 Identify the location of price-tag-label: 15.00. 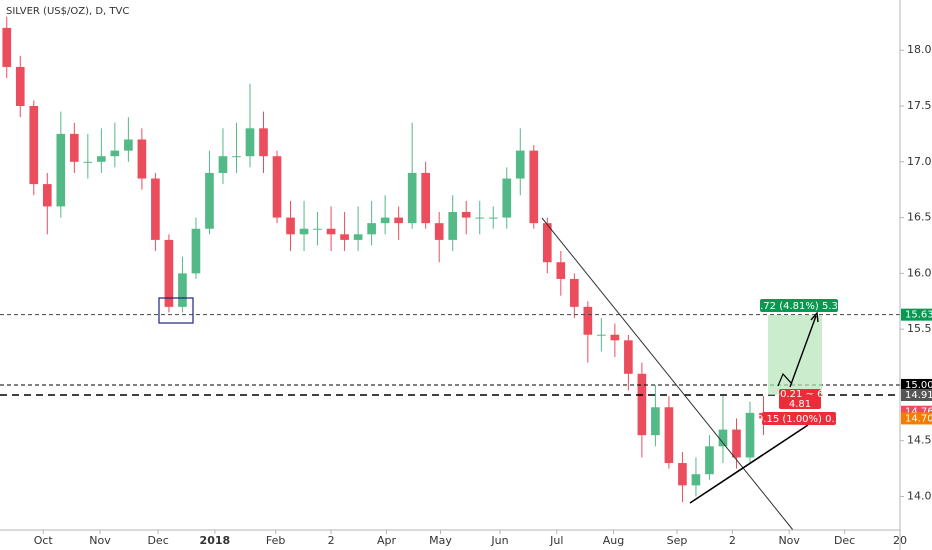
(918, 385).